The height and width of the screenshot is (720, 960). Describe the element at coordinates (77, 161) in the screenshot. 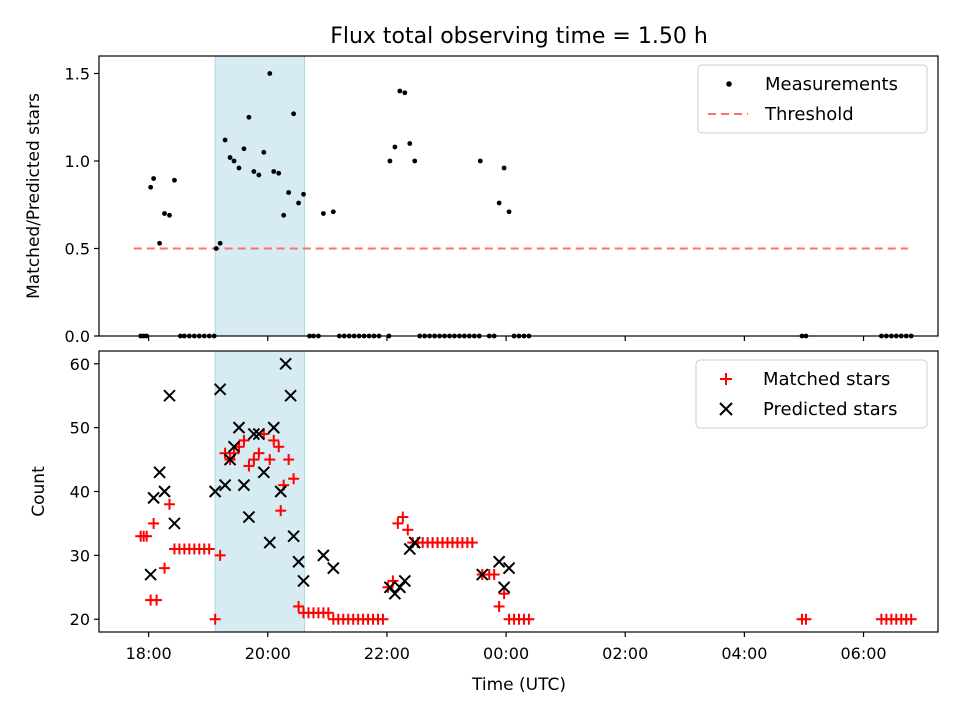

I see `ratio-y-tick-label: 1.0` at that location.